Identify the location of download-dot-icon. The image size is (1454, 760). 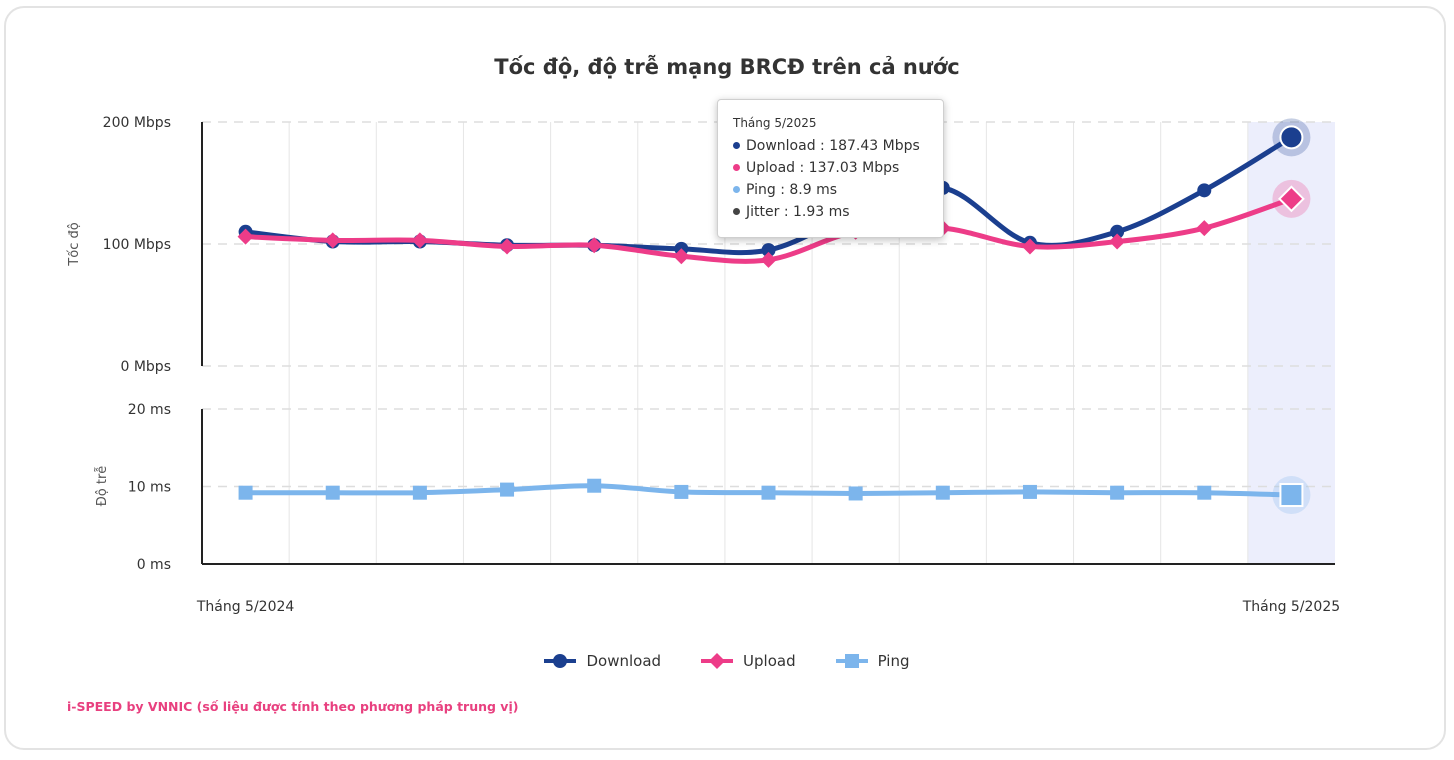
(736, 145).